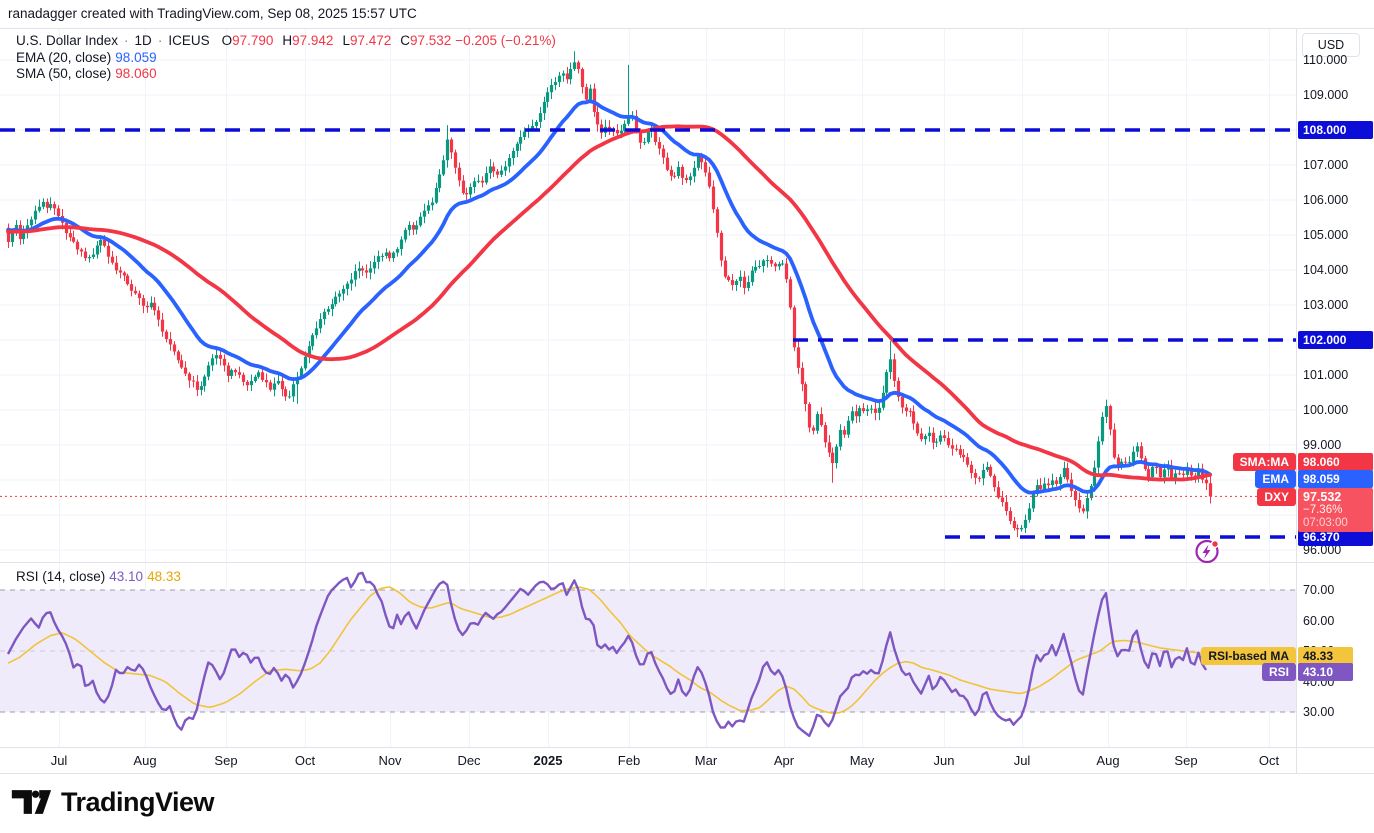  I want to click on ohlc-values: O97.790 H97.942 L97.472 C97.532, so click(337, 40).